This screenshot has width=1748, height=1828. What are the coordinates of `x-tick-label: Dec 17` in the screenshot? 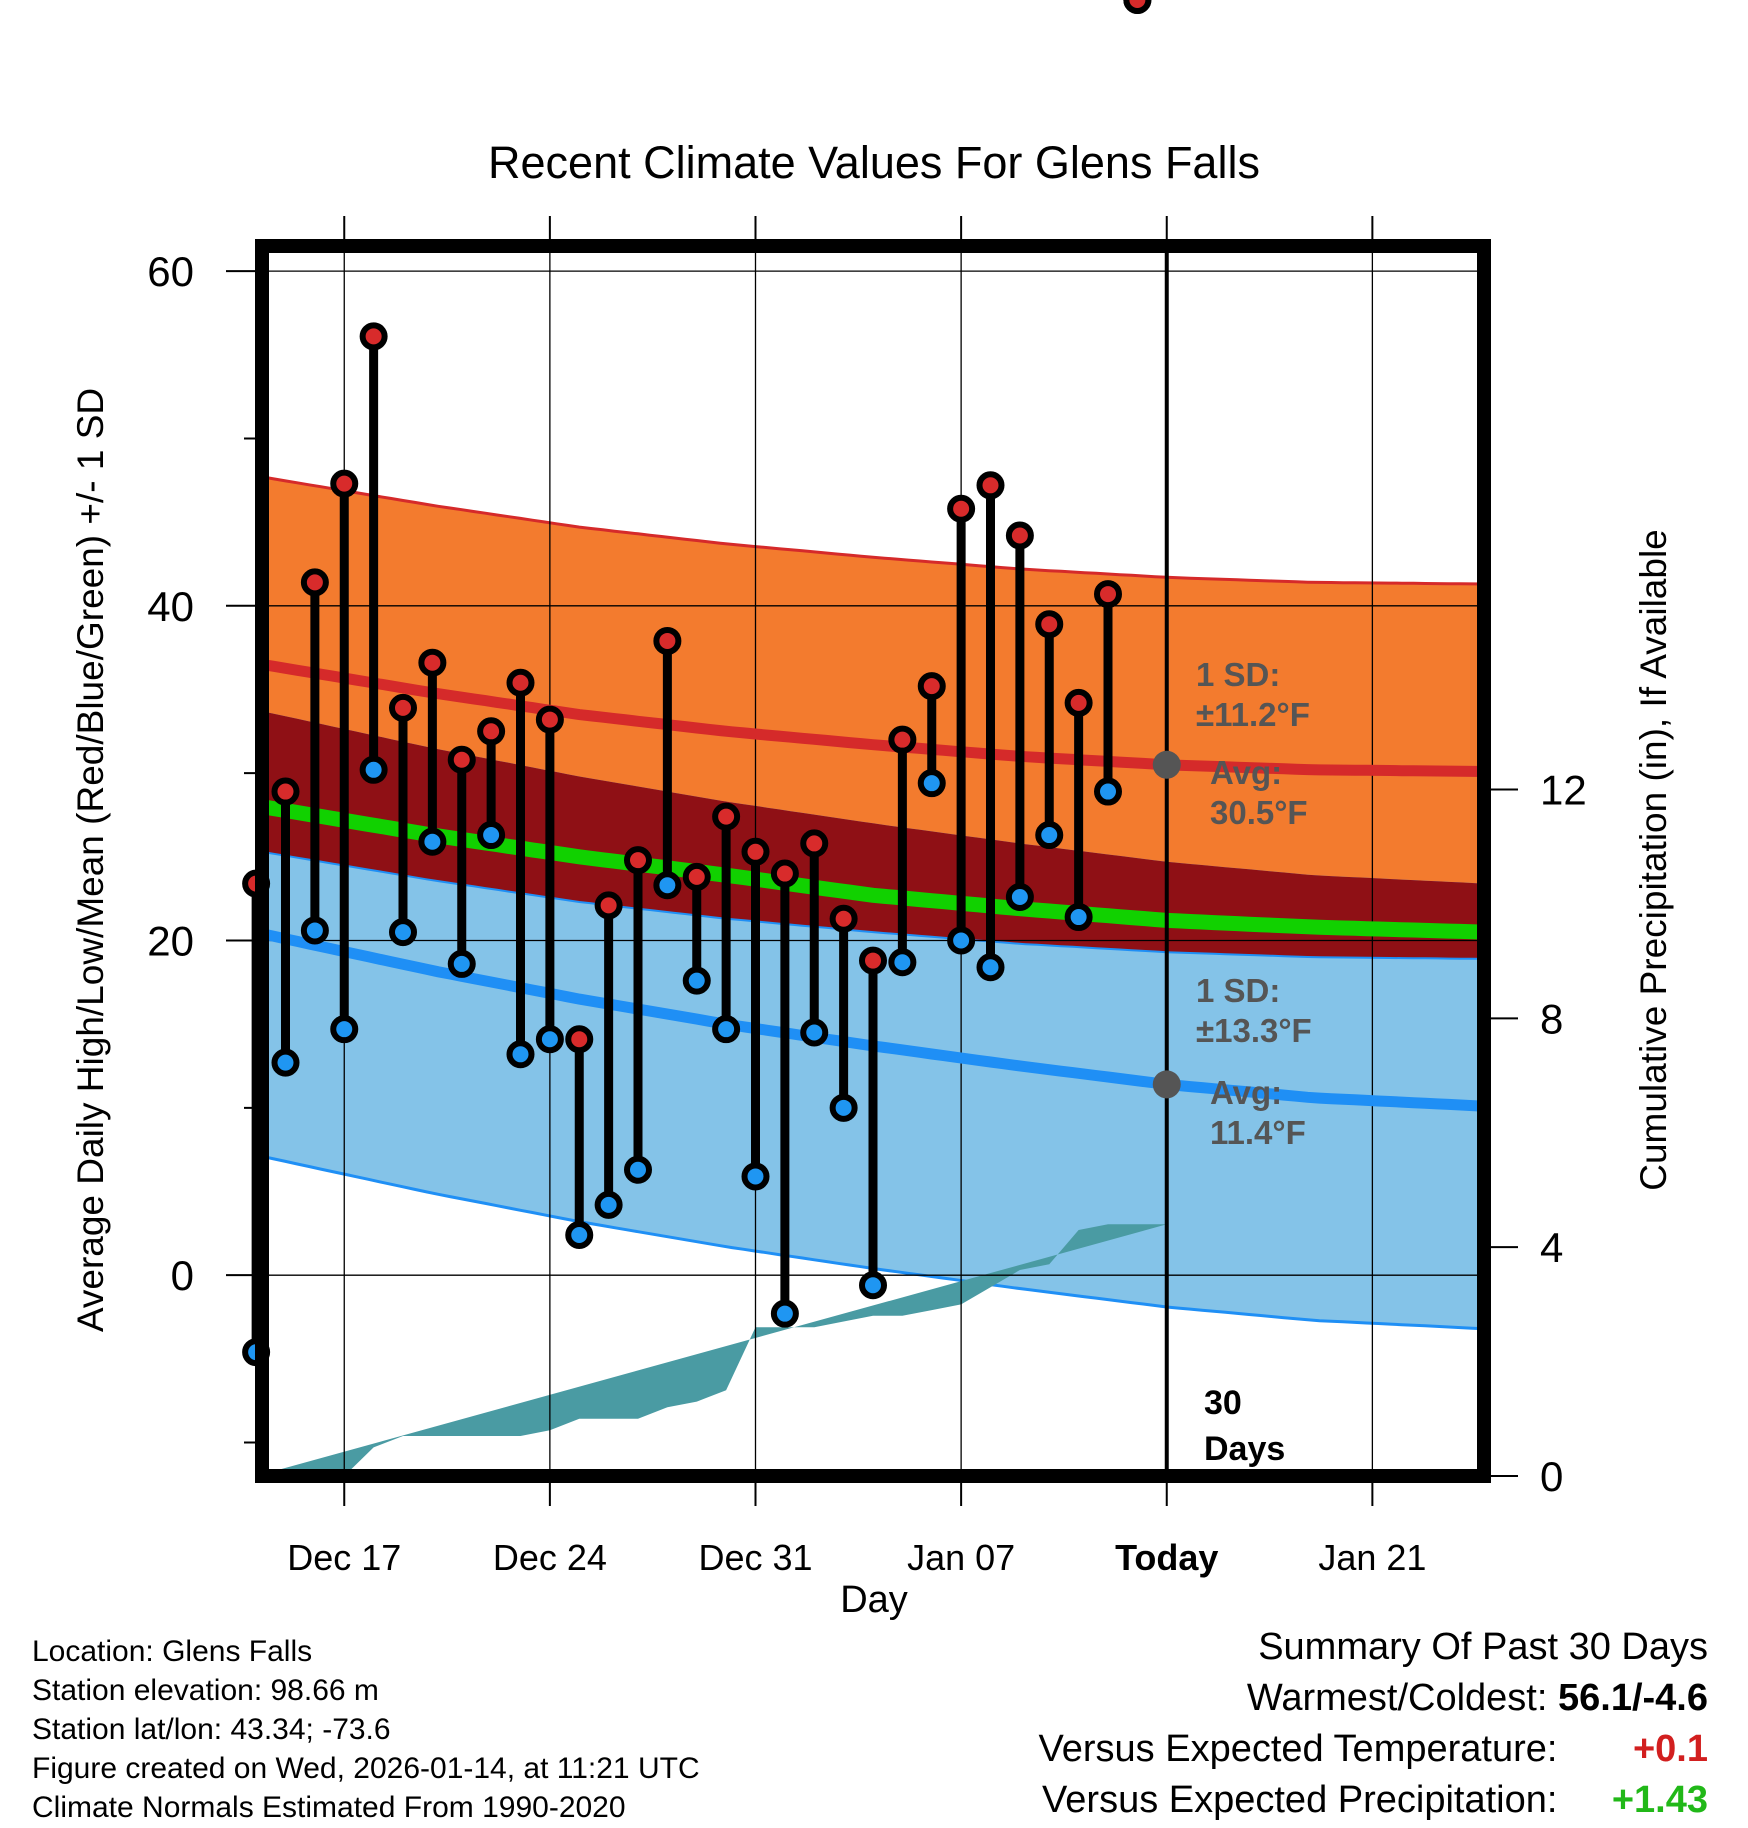 It's located at (344, 1557).